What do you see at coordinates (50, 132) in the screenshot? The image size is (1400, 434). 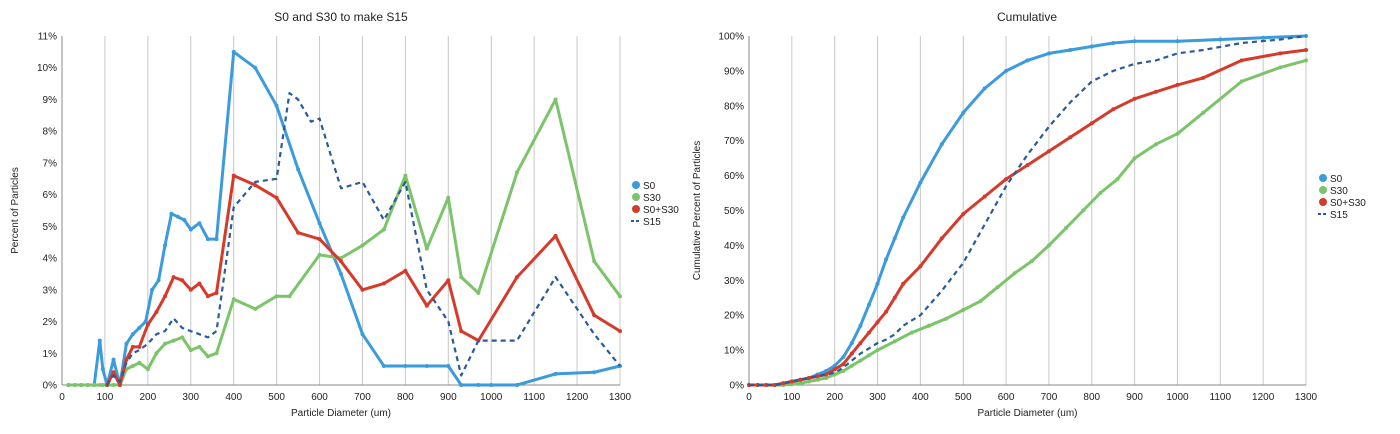 I see `y-tick-label: 8%` at bounding box center [50, 132].